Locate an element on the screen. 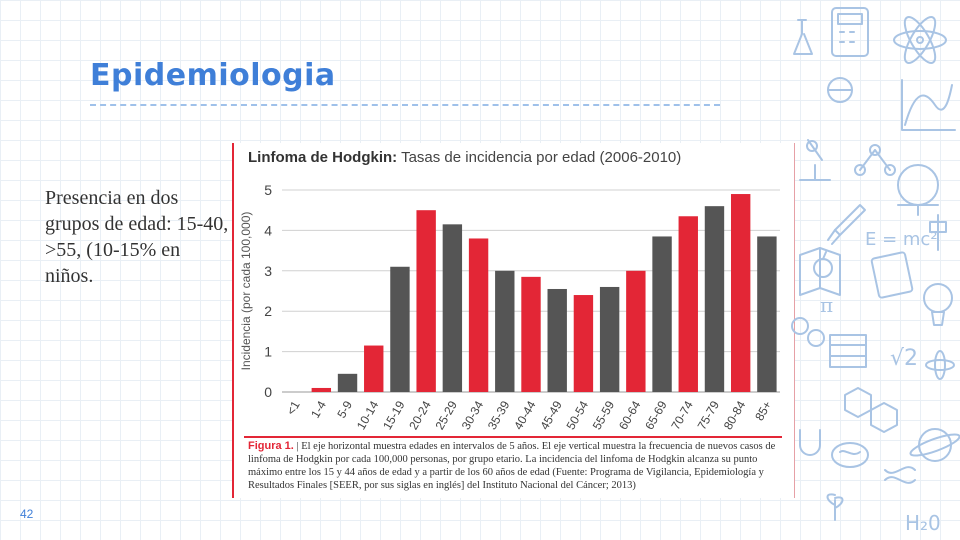 Image resolution: width=960 pixels, height=540 pixels. y-tick-label: 3 is located at coordinates (268, 271).